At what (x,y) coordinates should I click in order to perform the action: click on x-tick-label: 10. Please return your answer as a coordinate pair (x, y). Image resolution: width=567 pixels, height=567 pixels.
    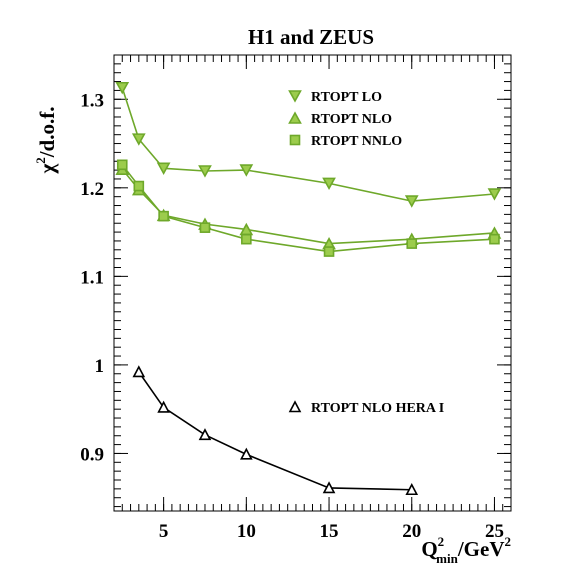
    Looking at the image, I should click on (246, 531).